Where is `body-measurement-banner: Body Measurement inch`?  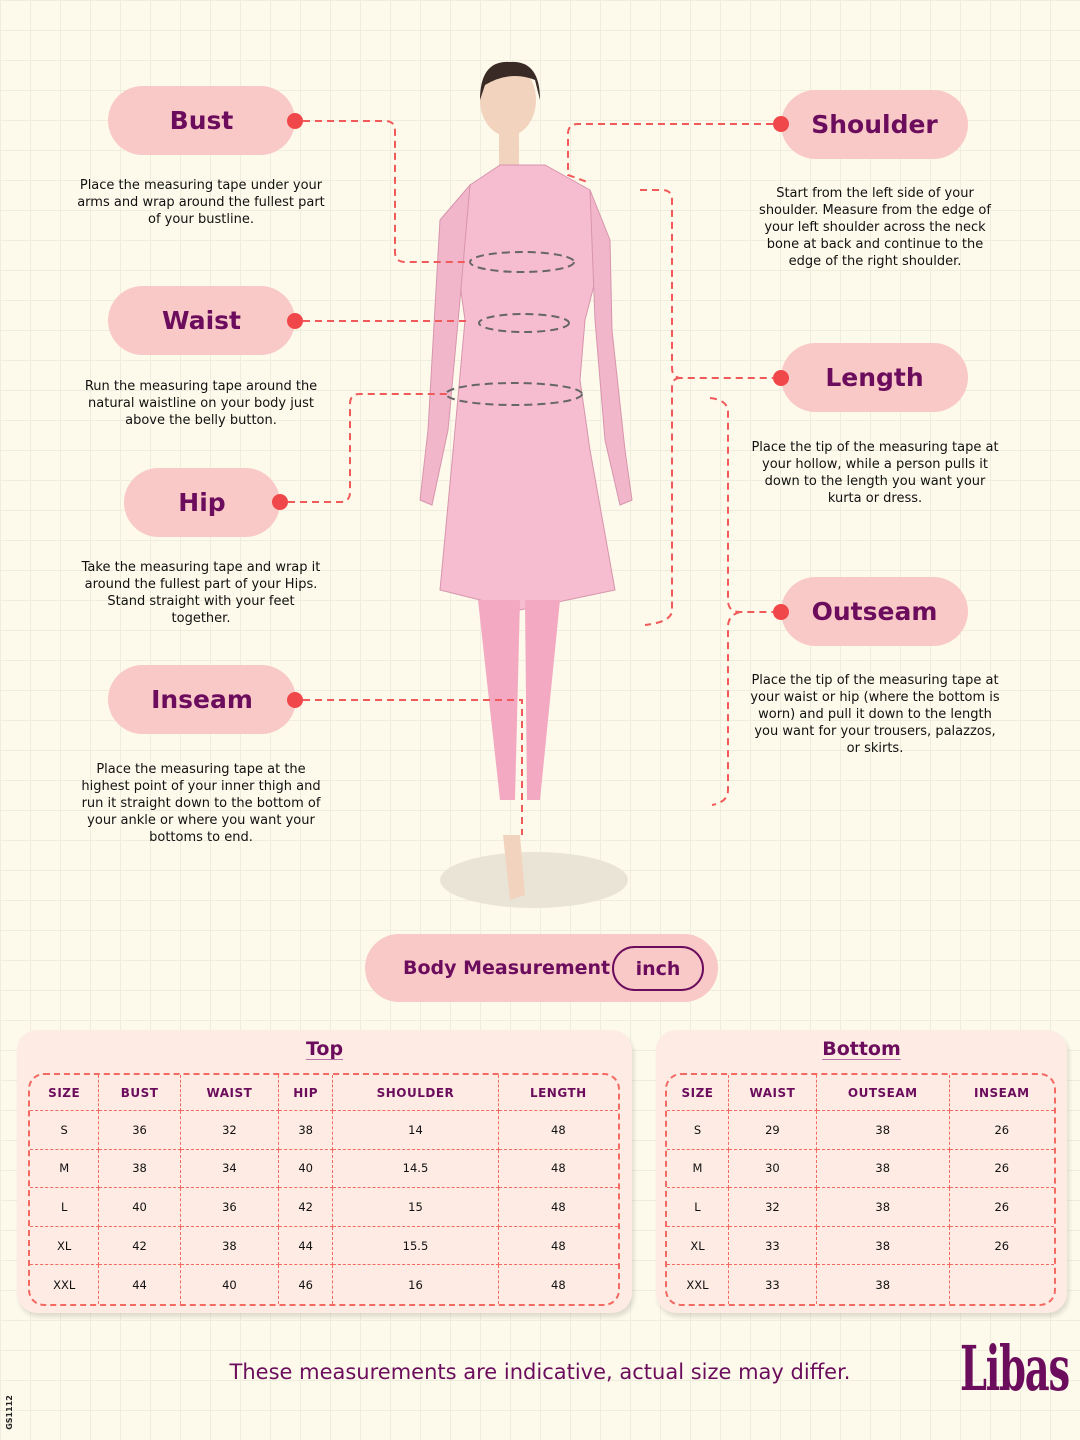
body-measurement-banner: Body Measurement inch is located at coordinates (541, 968).